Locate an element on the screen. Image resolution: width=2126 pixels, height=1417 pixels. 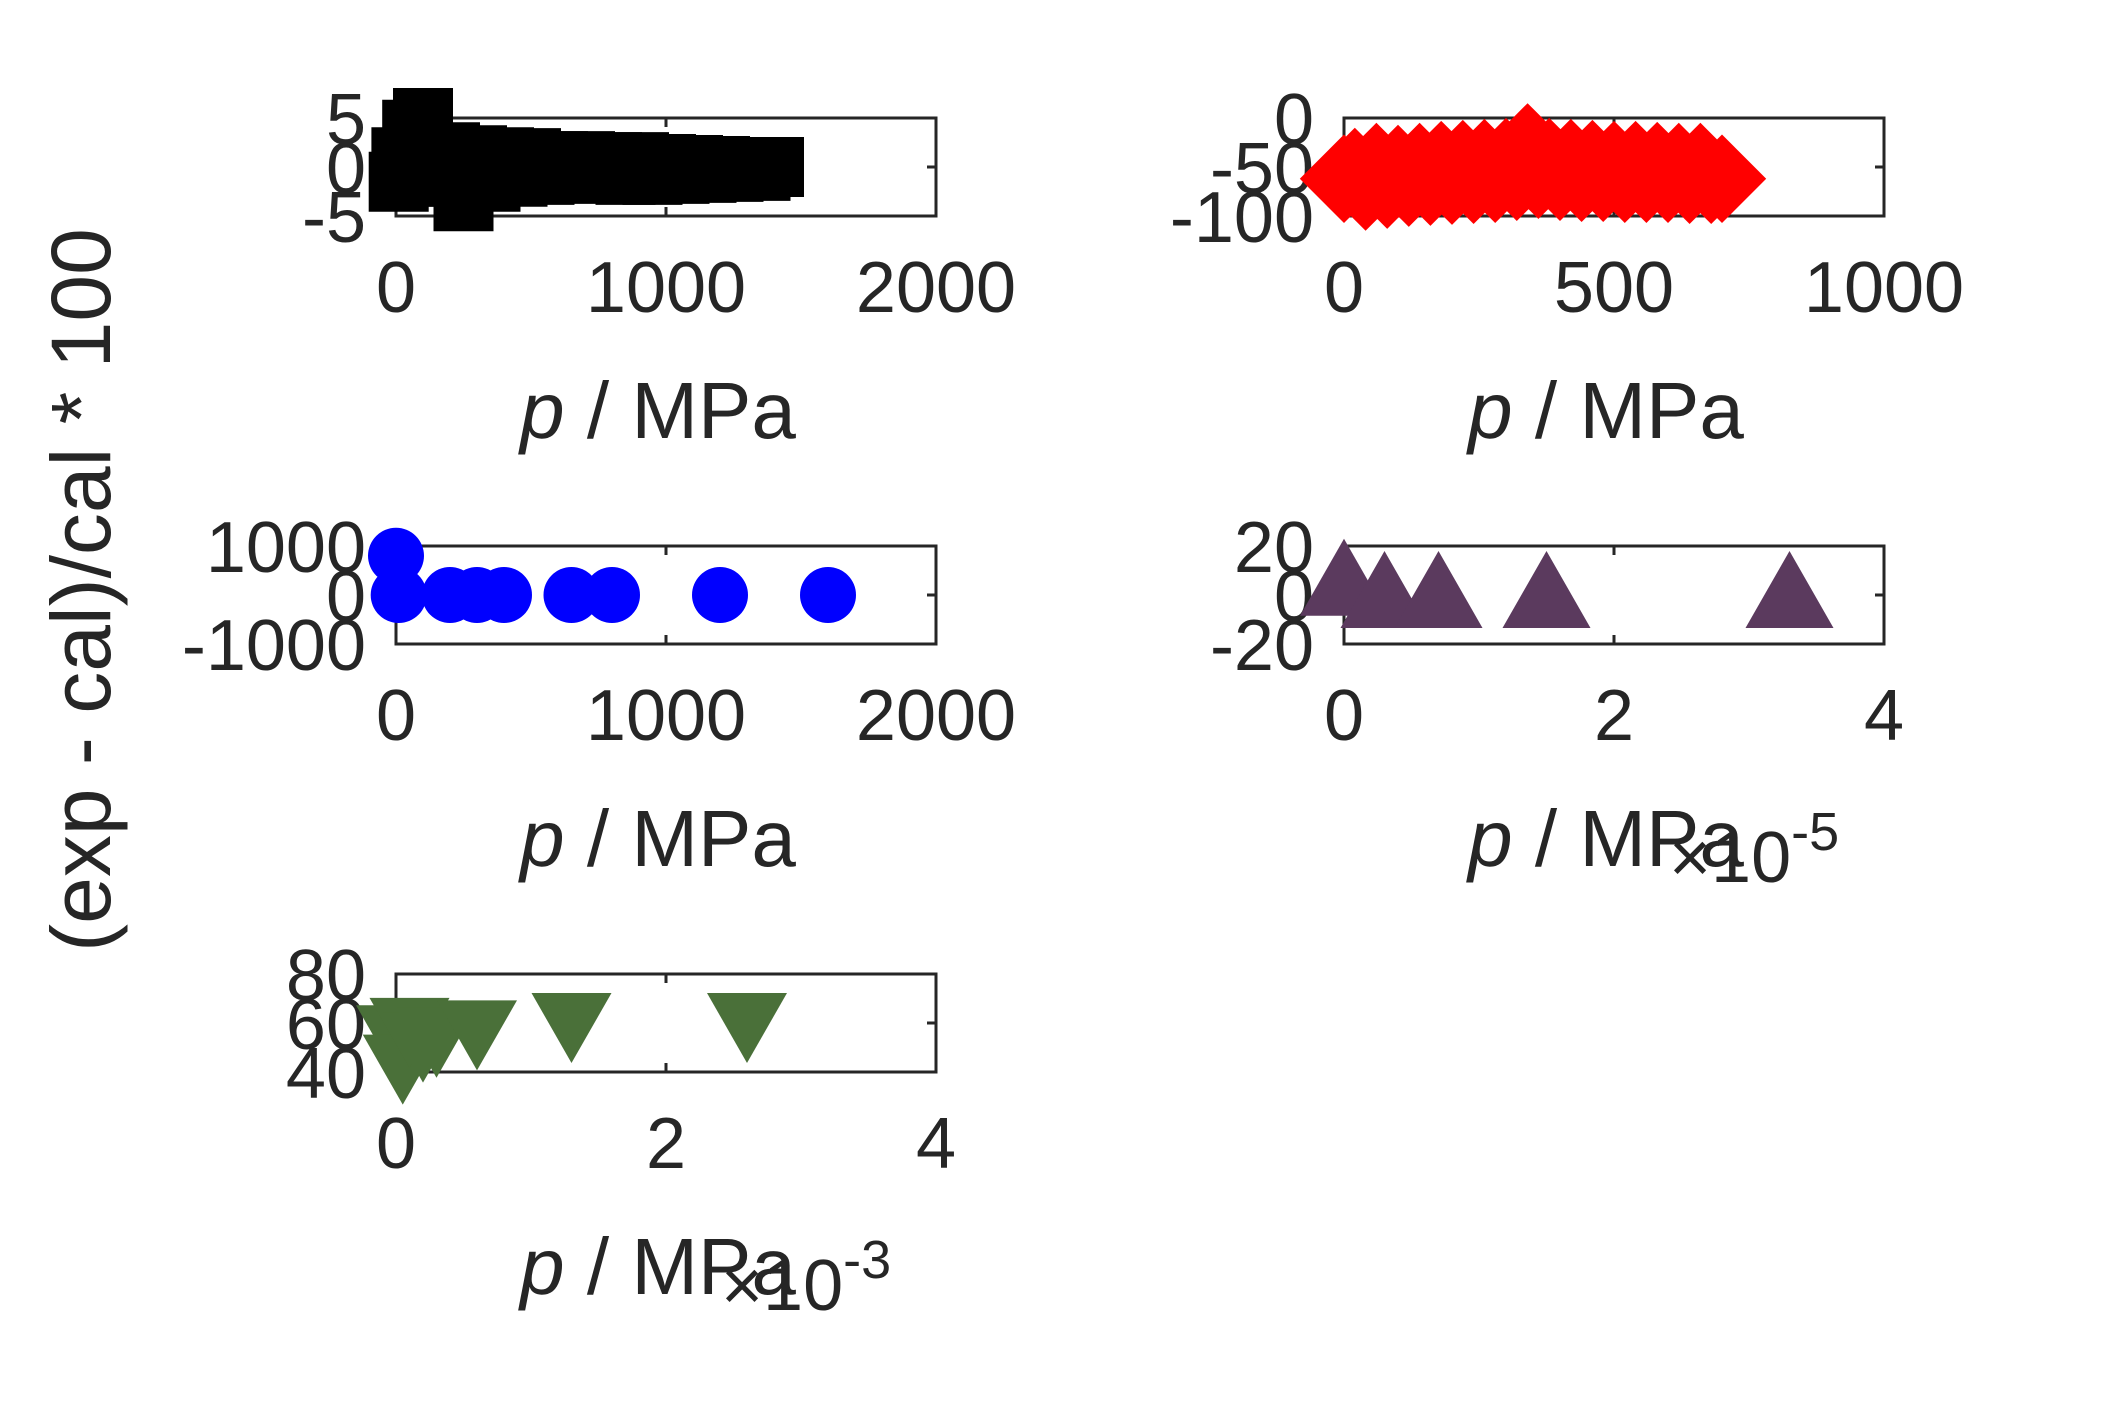
y-tick-label: 60 is located at coordinates (326, 1025).